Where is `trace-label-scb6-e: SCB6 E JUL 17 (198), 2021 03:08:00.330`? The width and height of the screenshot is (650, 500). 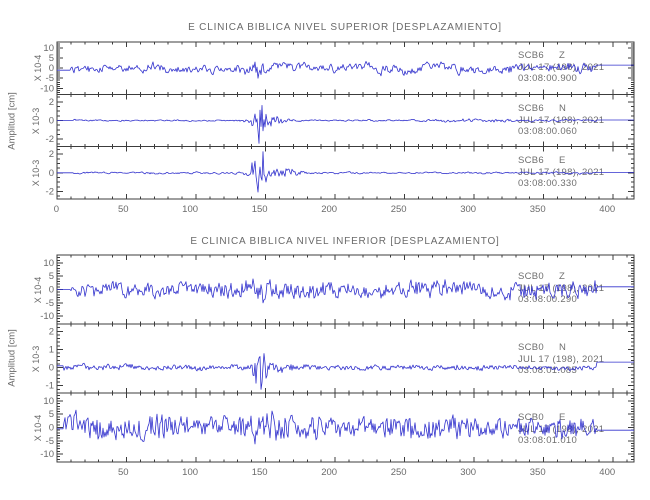 trace-label-scb6-e: SCB6 E JUL 17 (198), 2021 03:08:00.330 is located at coordinates (561, 172).